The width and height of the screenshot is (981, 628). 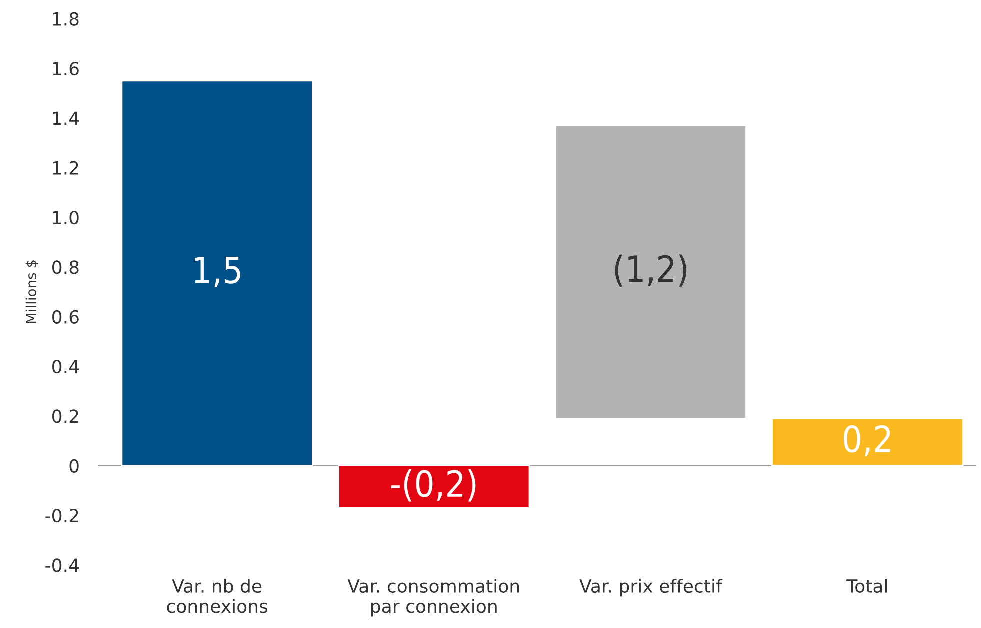 What do you see at coordinates (217, 596) in the screenshot?
I see `x-tick-label: Var. nb de connexions` at bounding box center [217, 596].